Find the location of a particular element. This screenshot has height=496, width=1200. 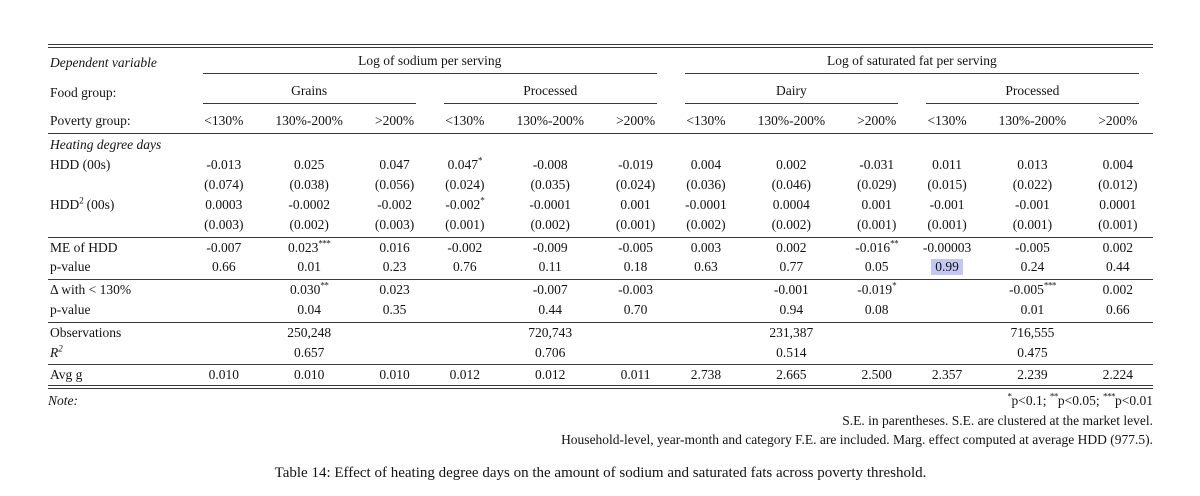

table-cell: 0.23 is located at coordinates (394, 269).